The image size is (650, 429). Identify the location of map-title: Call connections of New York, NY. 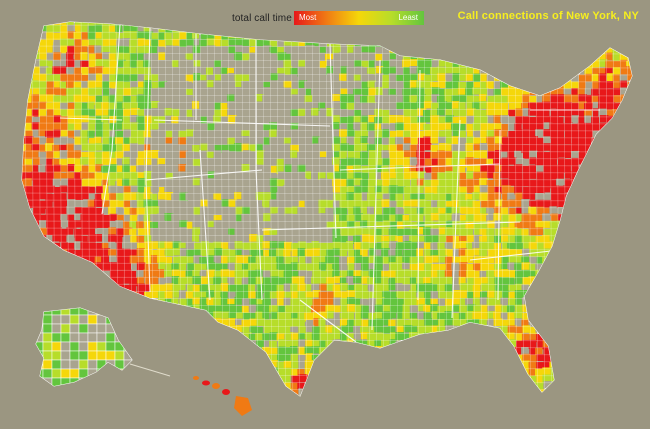
(548, 16).